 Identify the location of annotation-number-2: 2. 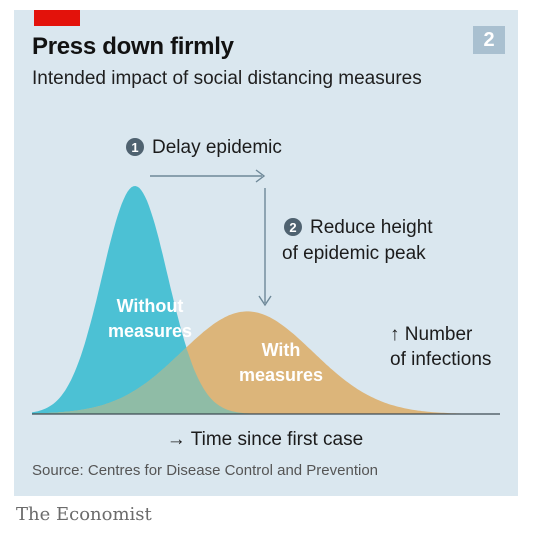
(292, 227).